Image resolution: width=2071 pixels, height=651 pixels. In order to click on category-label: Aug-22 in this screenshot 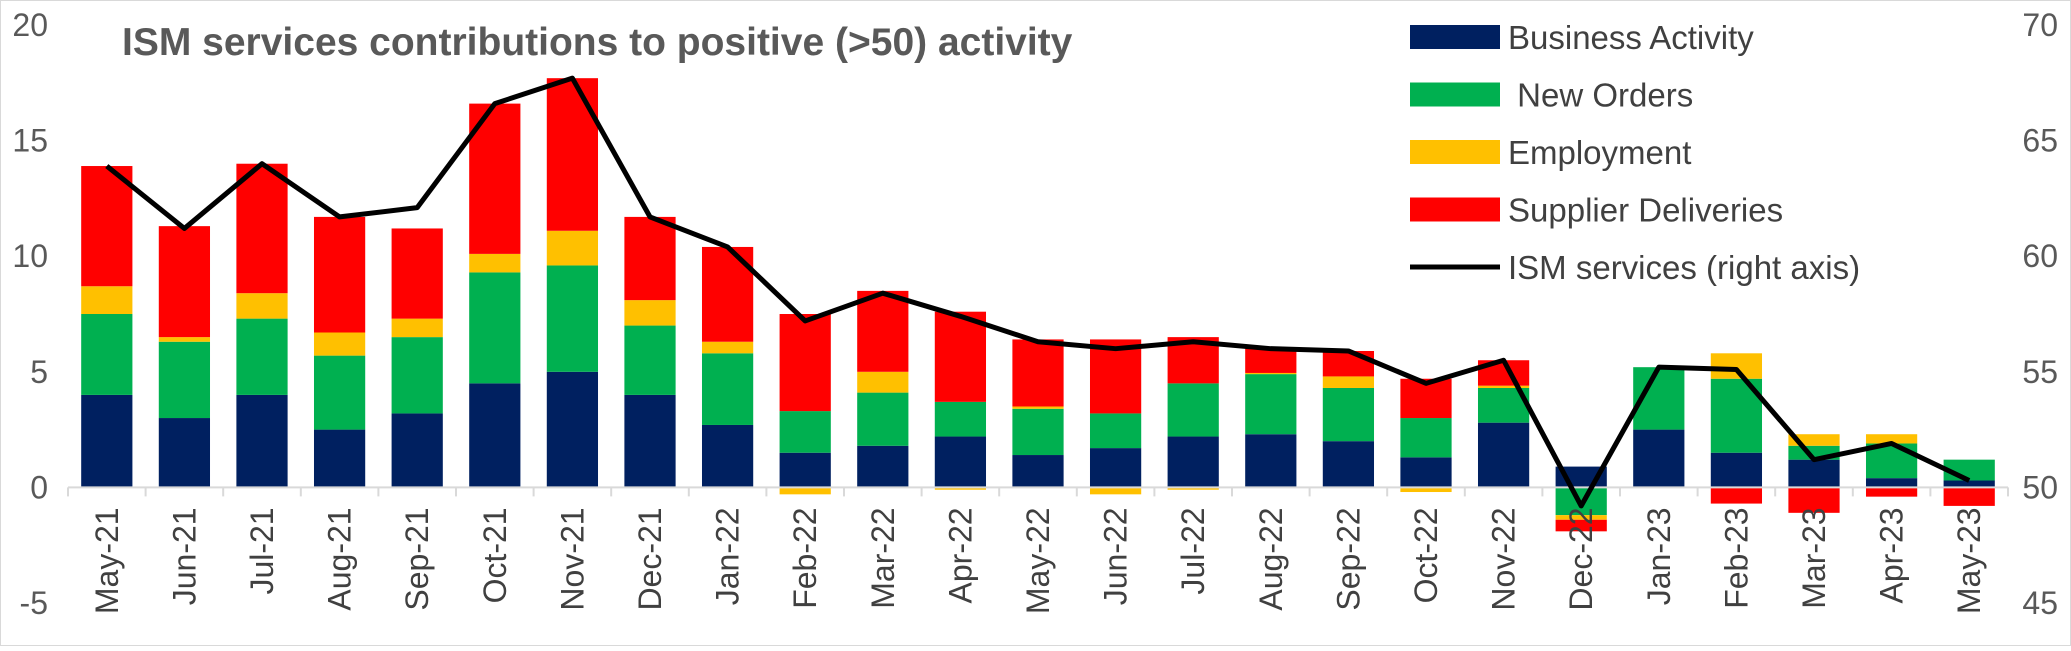, I will do `click(1271, 558)`.